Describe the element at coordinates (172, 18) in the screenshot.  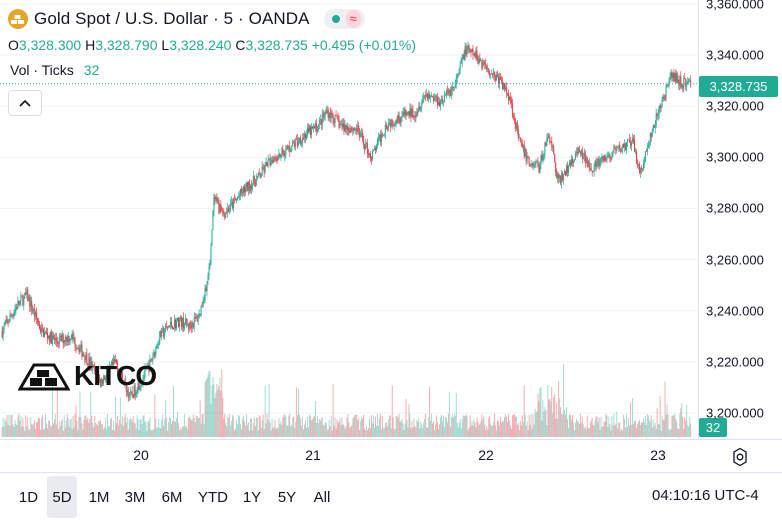
I see `symbol-title: Gold Spot / U.S. Dollar · 5 · OANDA` at that location.